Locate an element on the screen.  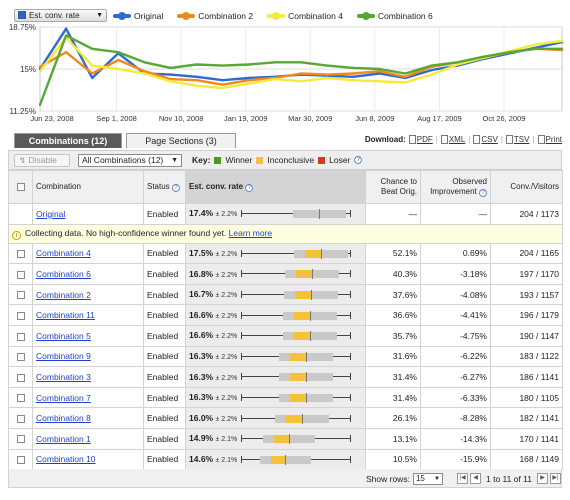
improvement-cell: -6.27% is located at coordinates (455, 377).